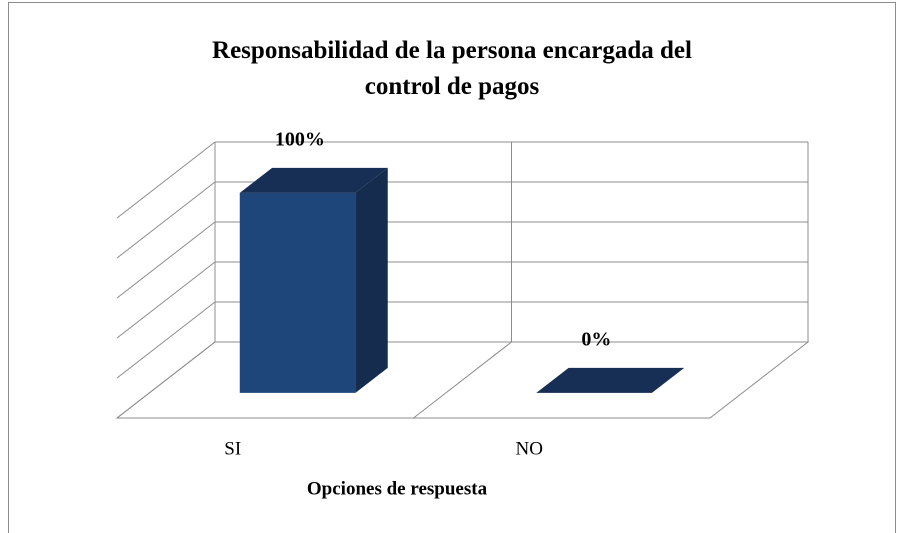  What do you see at coordinates (462, 380) in the screenshot?
I see `floor-divider` at bounding box center [462, 380].